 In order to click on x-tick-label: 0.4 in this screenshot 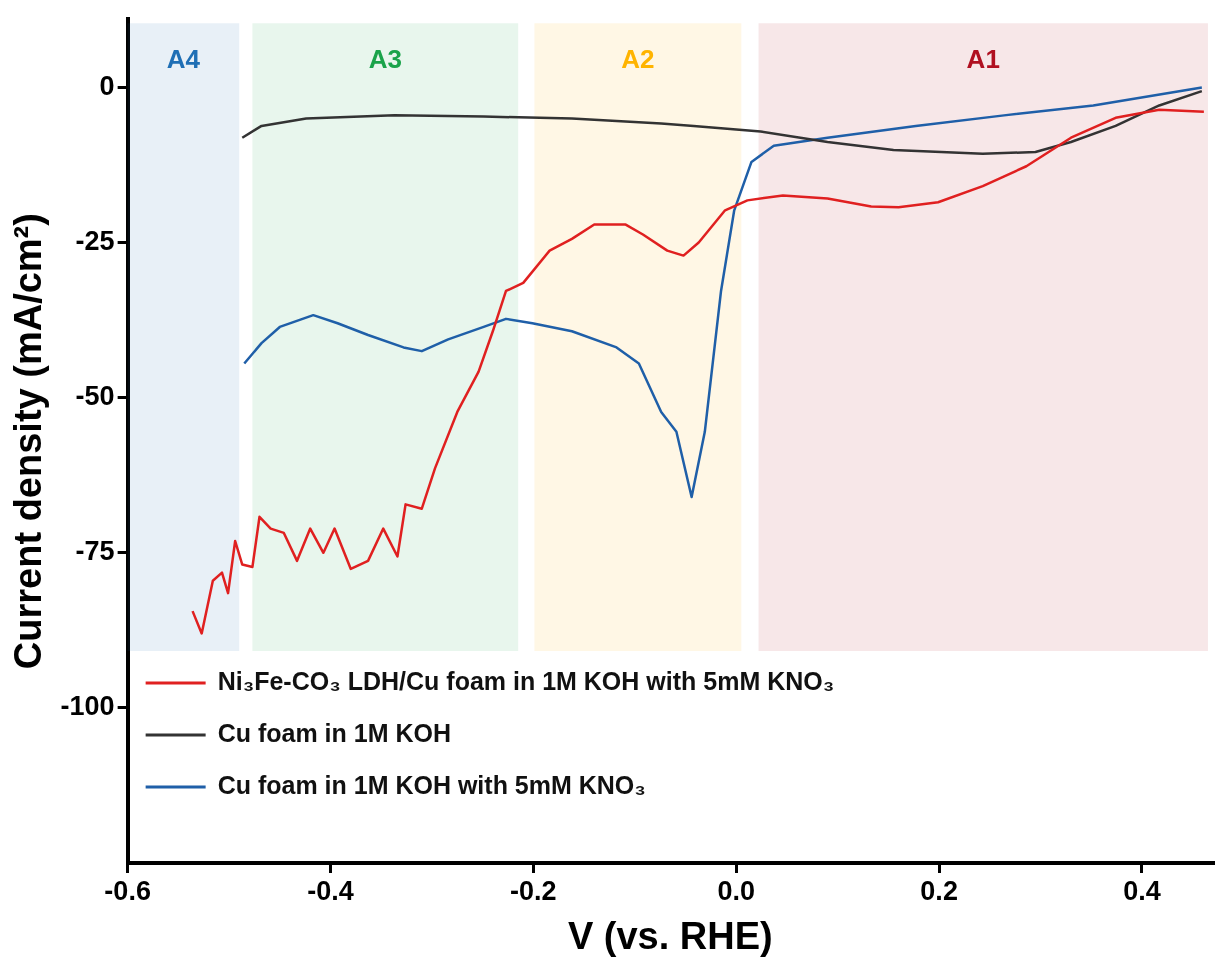, I will do `click(1142, 890)`.